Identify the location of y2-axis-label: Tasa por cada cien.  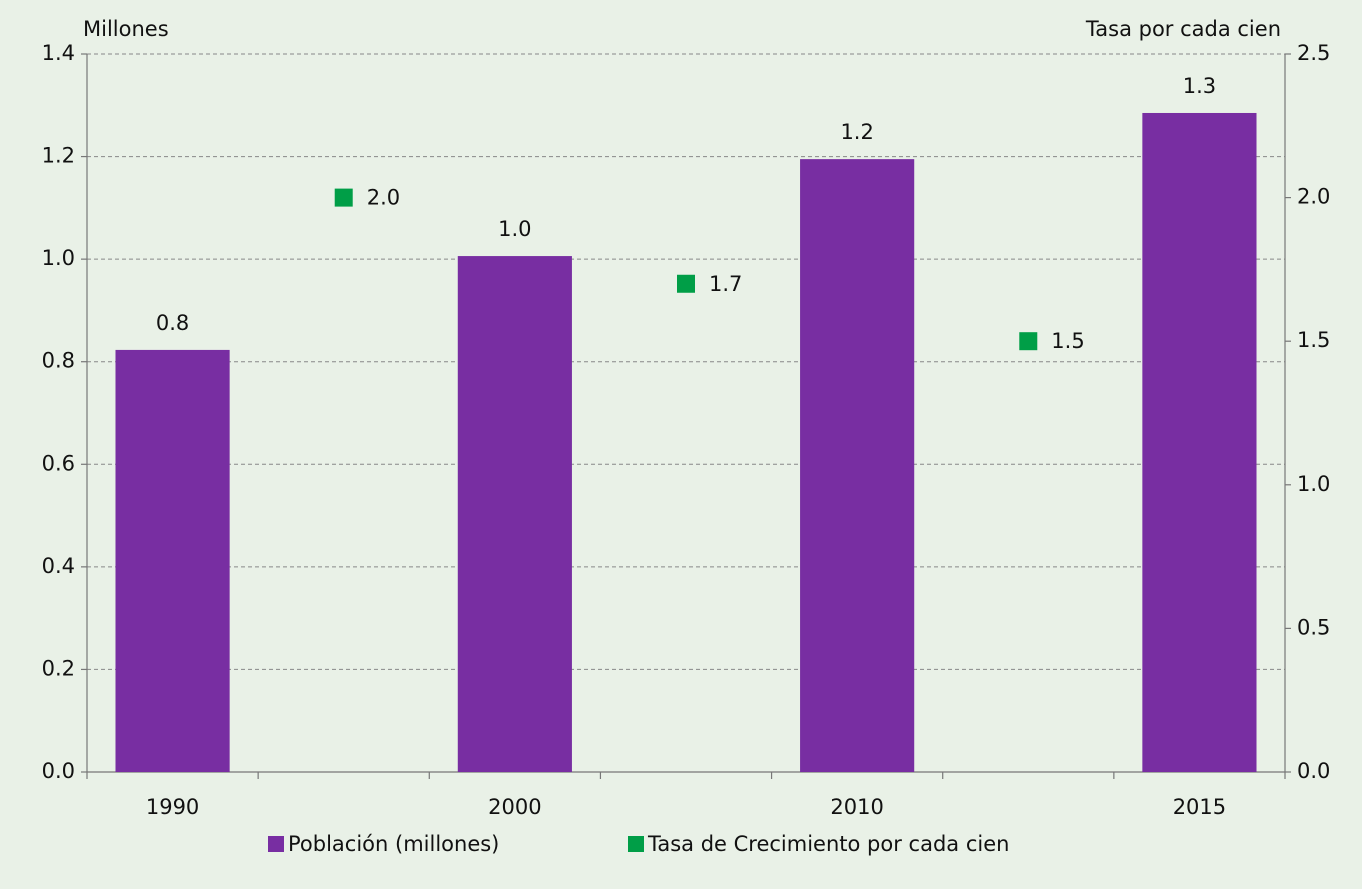
(1183, 29).